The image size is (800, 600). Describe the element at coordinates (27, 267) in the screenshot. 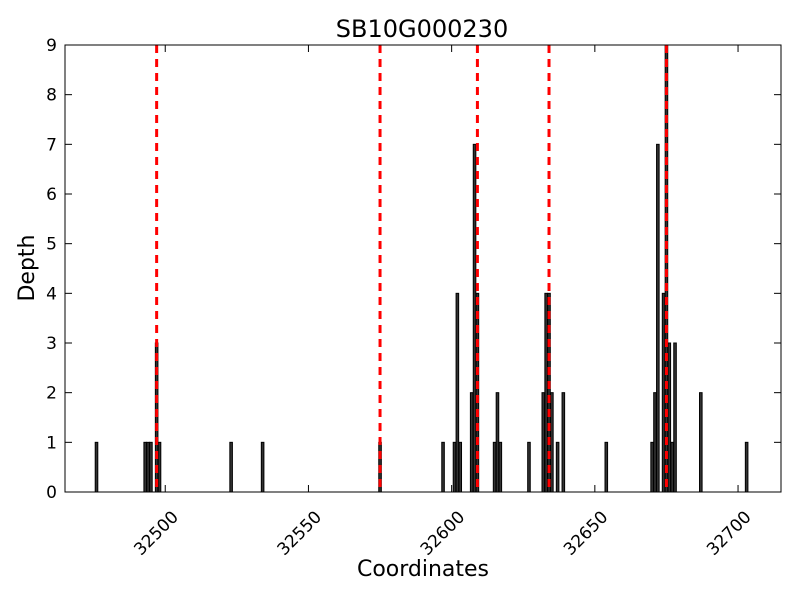

I see `y-axis-label: Depth` at that location.